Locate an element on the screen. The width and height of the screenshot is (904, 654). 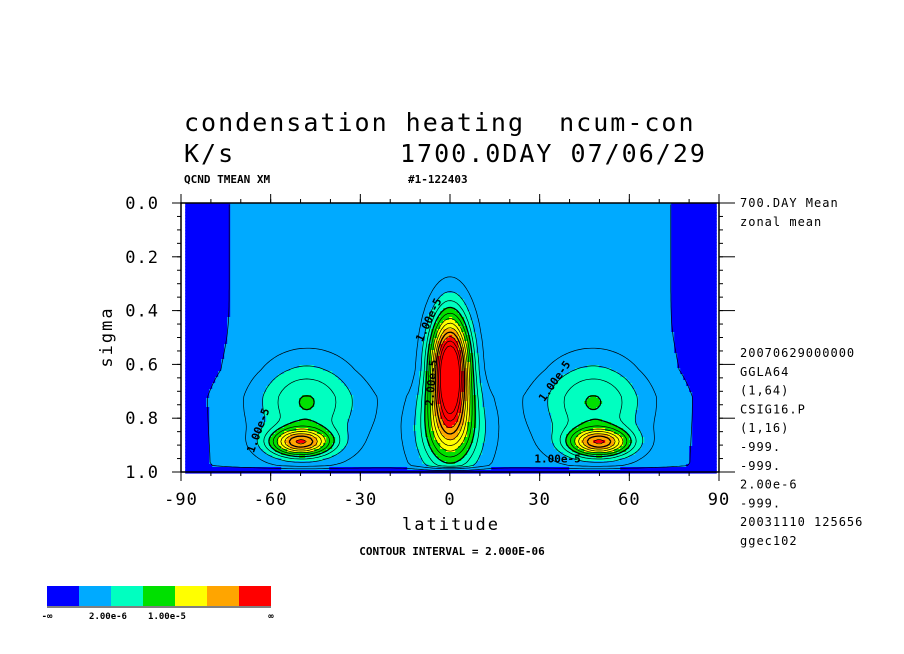
run-info-line: ggec102 is located at coordinates (769, 541).